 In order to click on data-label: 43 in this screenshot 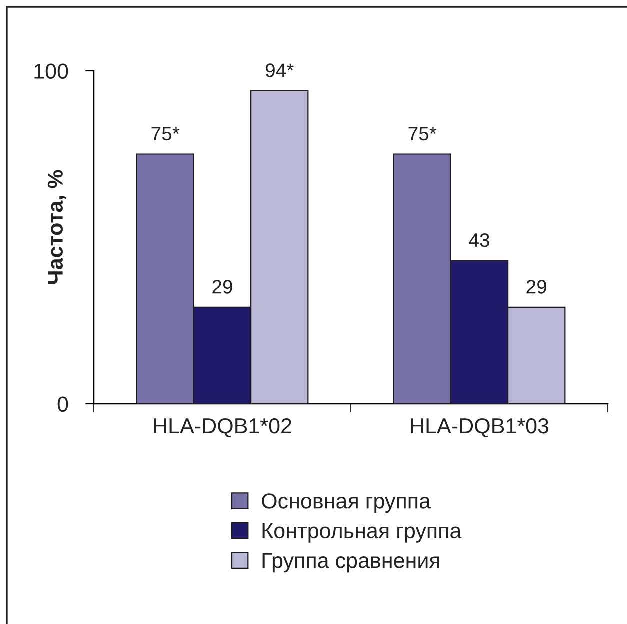, I will do `click(479, 240)`.